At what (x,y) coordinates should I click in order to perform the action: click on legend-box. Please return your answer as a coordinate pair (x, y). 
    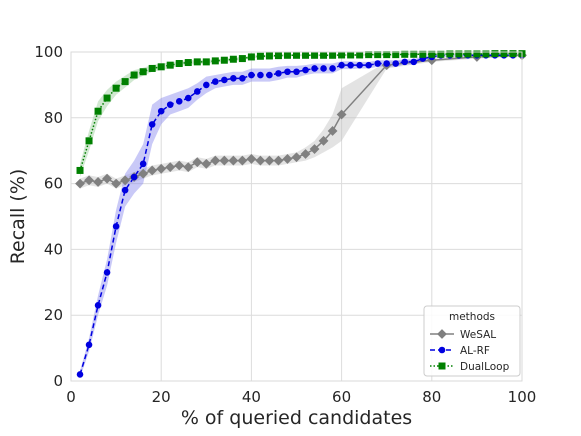
    Looking at the image, I should click on (472, 341).